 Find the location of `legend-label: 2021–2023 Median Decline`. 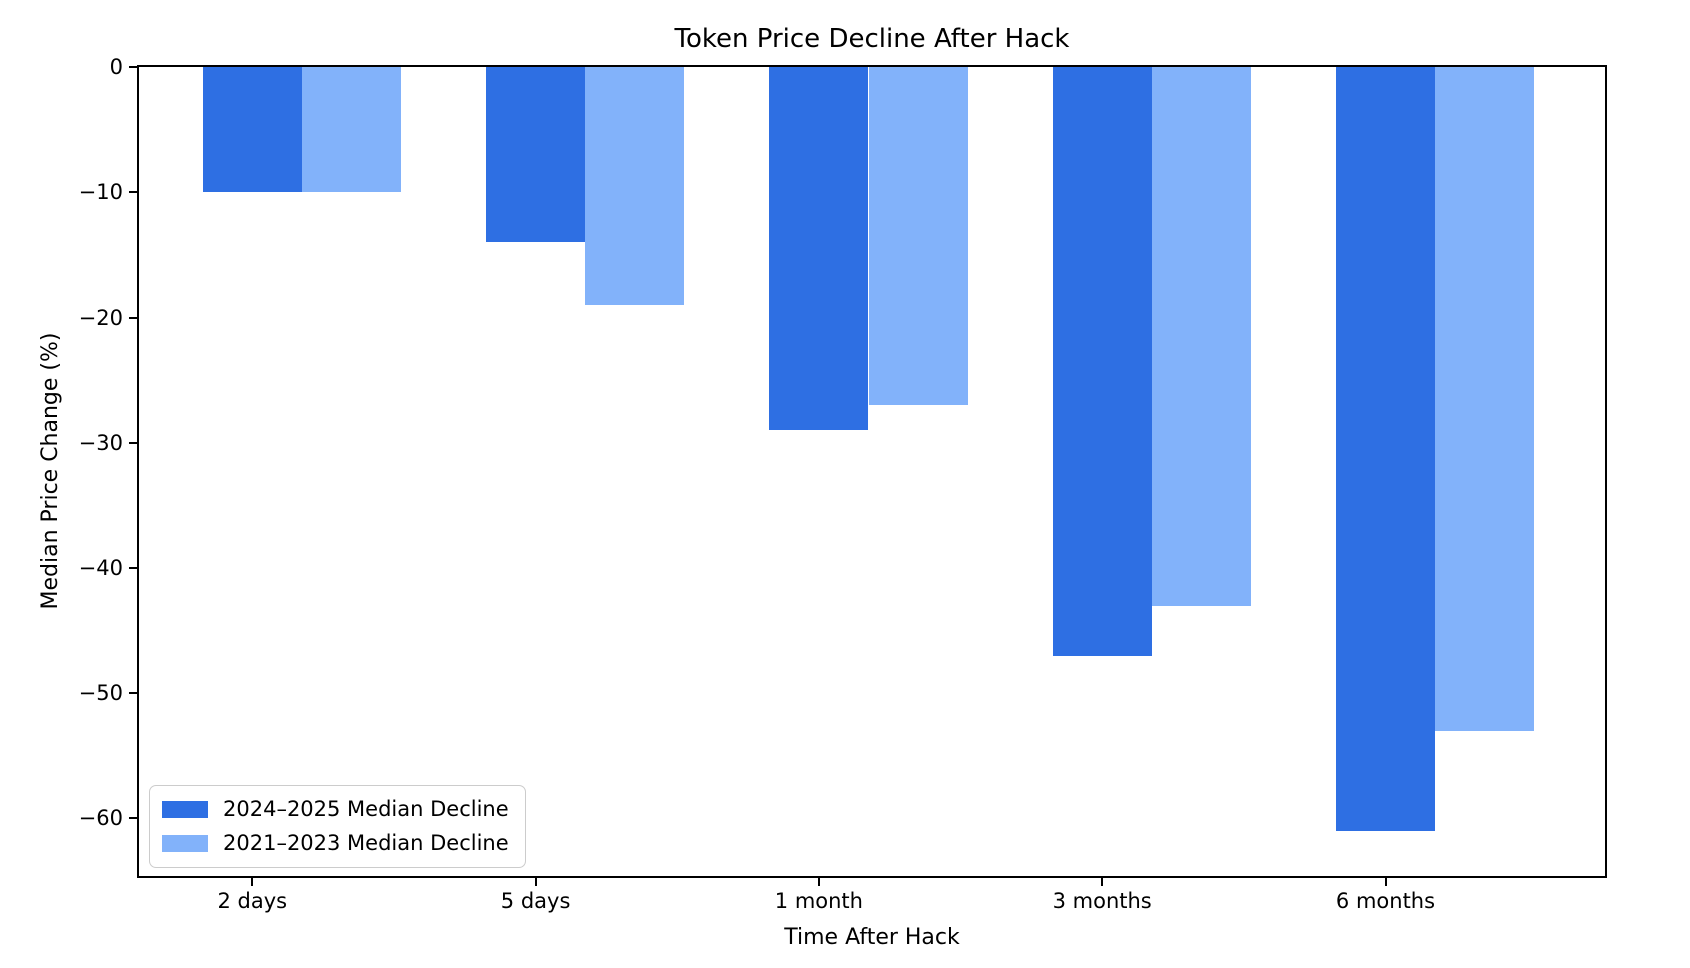

legend-label: 2021–2023 Median Decline is located at coordinates (366, 843).